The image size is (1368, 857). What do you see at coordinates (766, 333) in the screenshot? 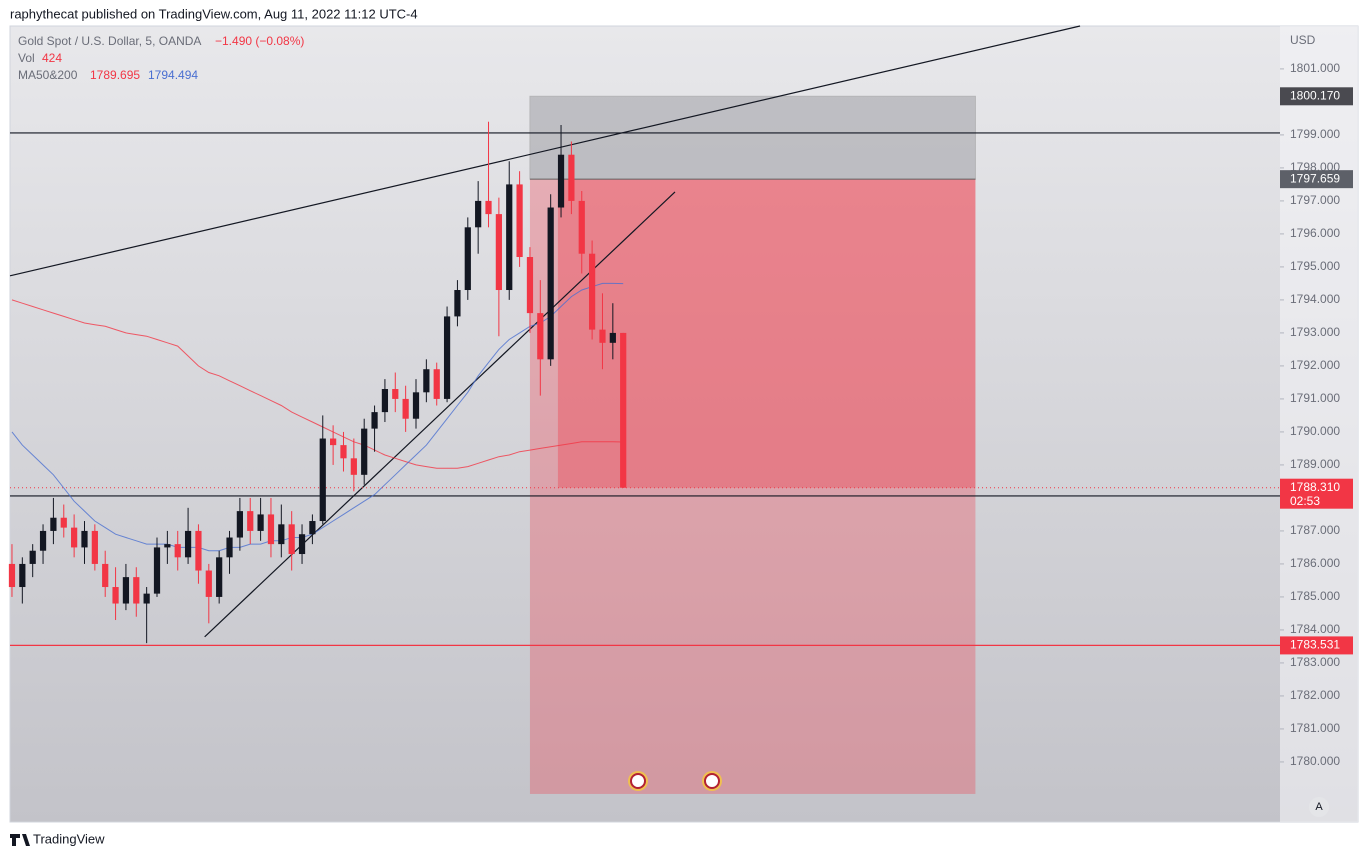
I see `filled-zone` at bounding box center [766, 333].